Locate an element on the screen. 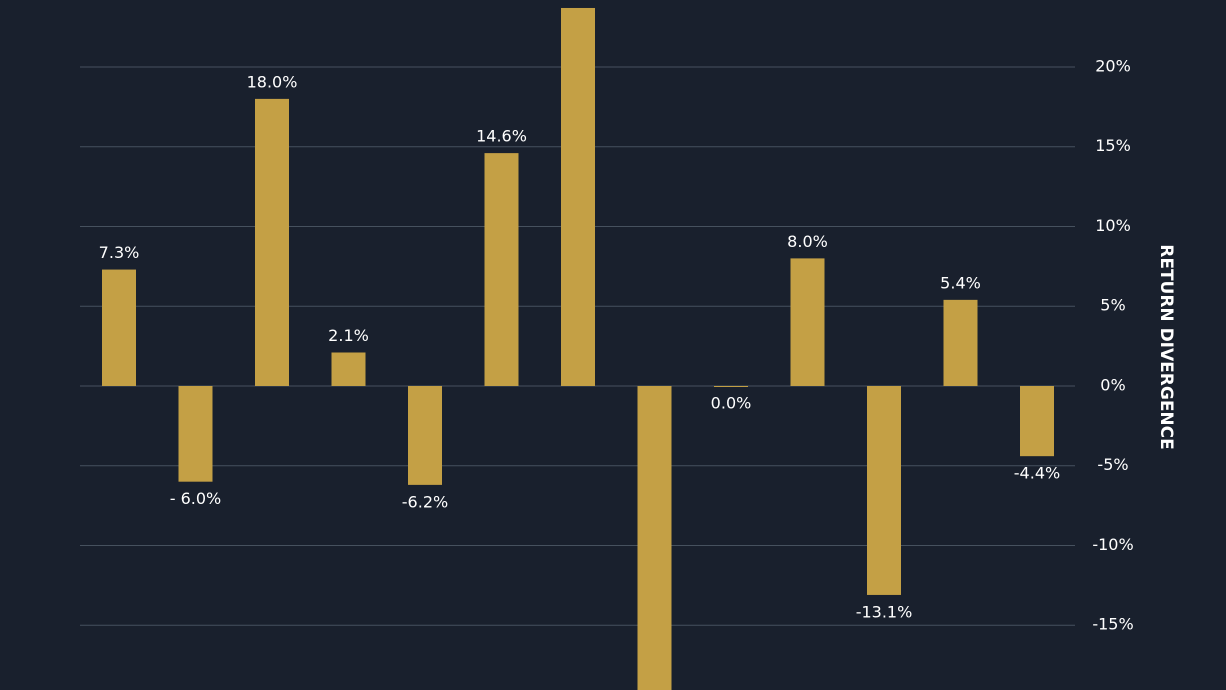 The width and height of the screenshot is (1226, 690). y-tick-label: -5% is located at coordinates (1112, 464).